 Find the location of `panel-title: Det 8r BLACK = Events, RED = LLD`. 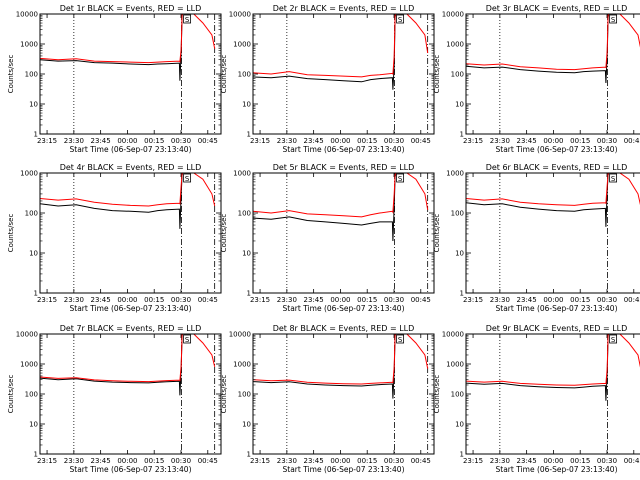

panel-title: Det 8r BLACK = Events, RED = LLD is located at coordinates (344, 328).